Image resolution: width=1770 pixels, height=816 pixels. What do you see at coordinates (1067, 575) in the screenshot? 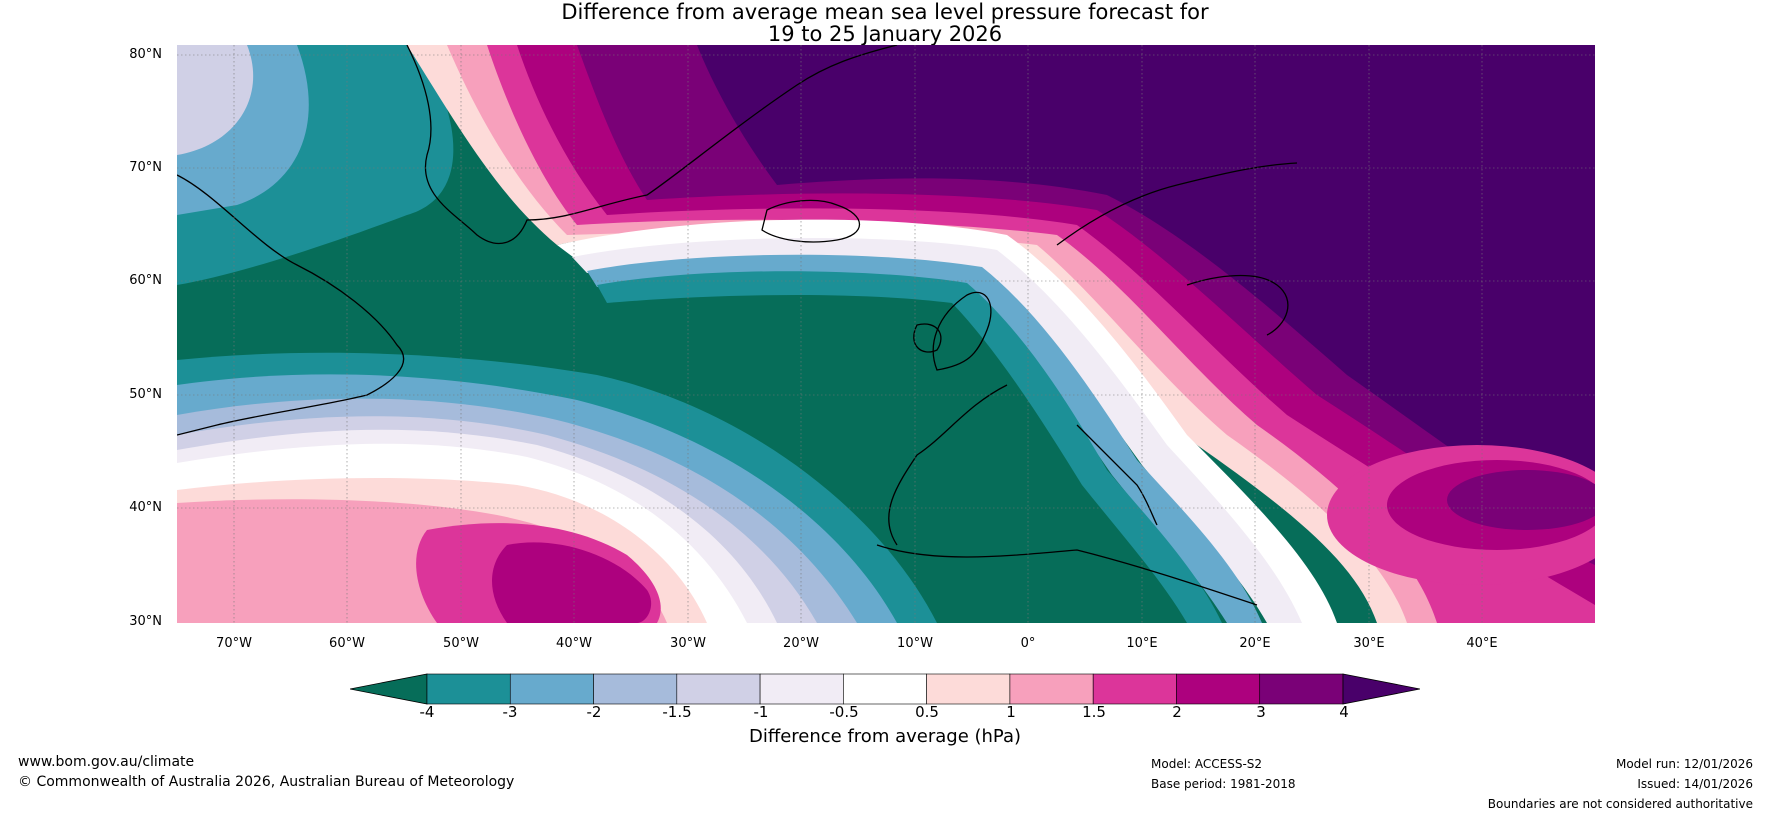
I see `coastline-north-africa` at bounding box center [1067, 575].